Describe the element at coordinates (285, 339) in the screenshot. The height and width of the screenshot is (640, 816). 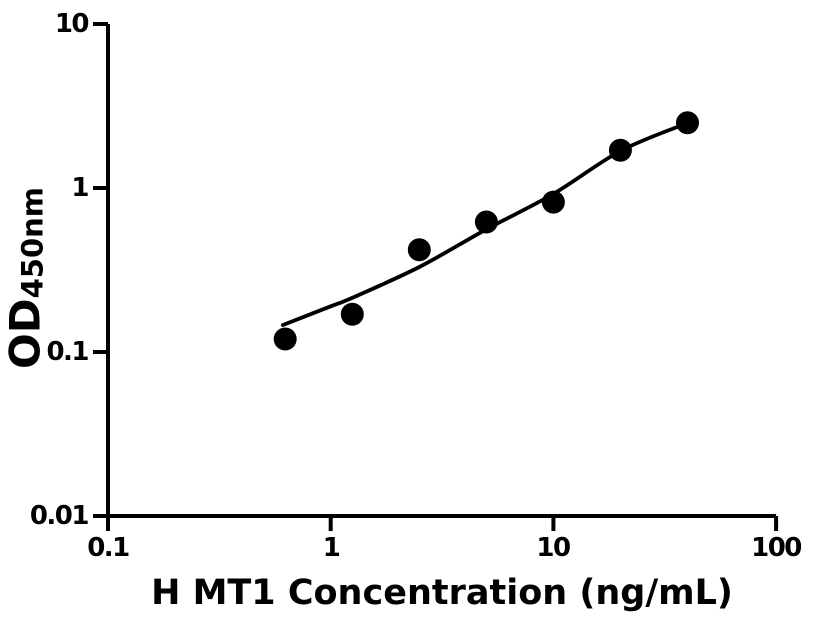
I see `data-point-0.625` at that location.